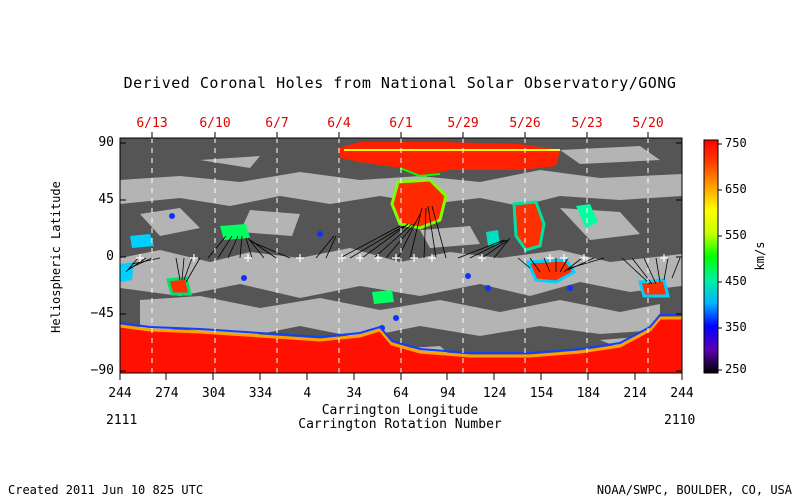  I want to click on x-tick-label: 184, so click(588, 393).